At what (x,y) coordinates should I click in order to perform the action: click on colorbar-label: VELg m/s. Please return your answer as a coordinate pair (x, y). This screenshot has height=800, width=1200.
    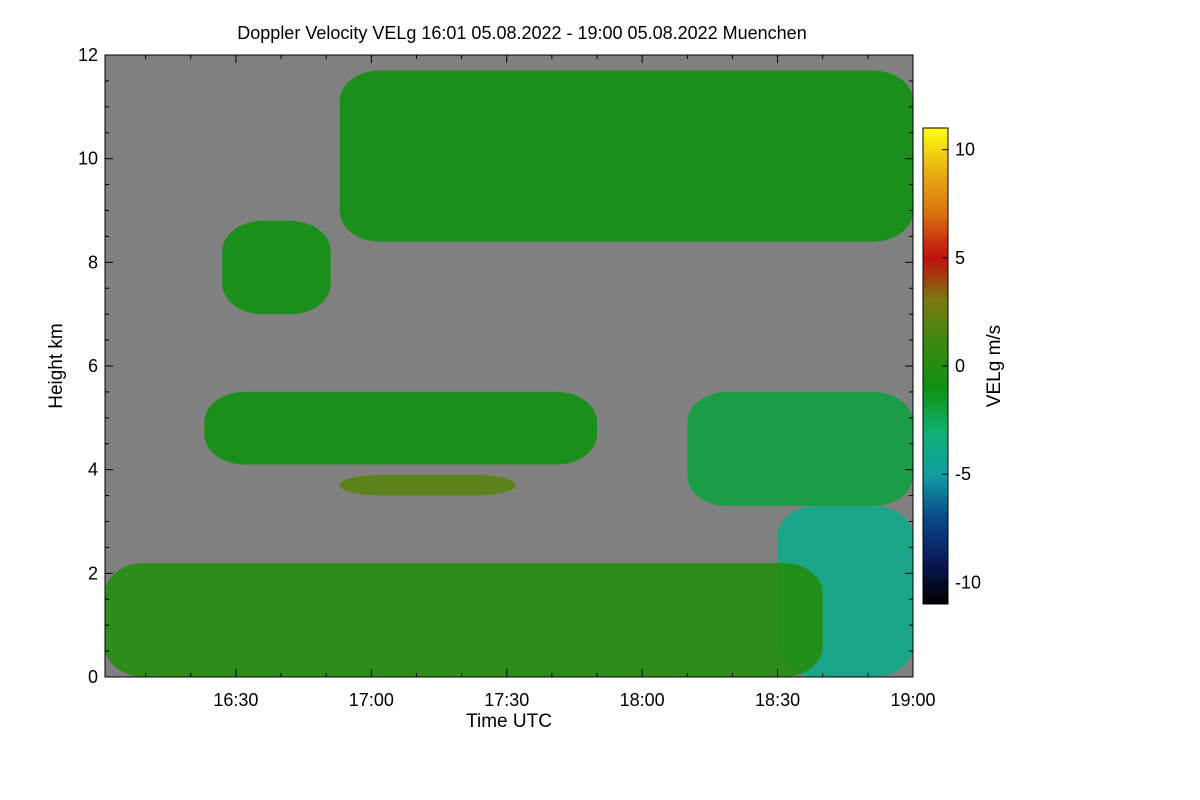
    Looking at the image, I should click on (994, 366).